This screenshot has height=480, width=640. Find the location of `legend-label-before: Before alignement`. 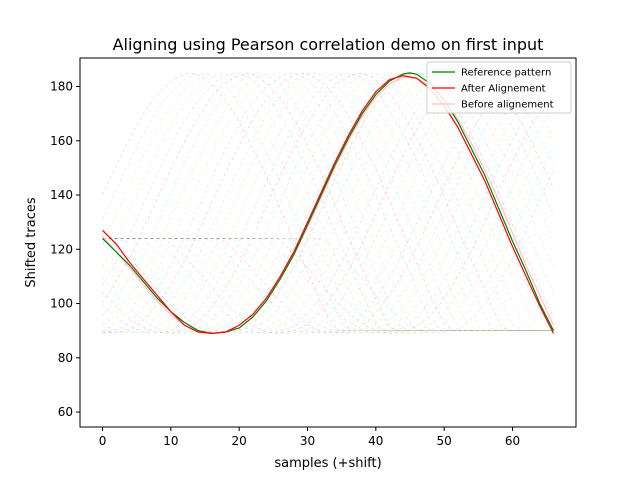

legend-label-before: Before alignement is located at coordinates (507, 105).